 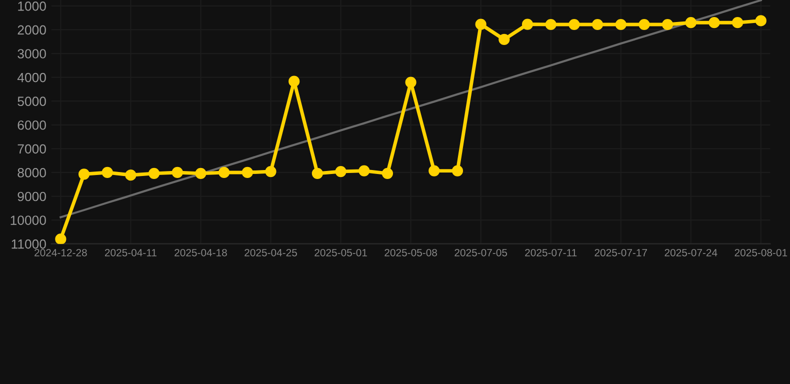 What do you see at coordinates (481, 252) in the screenshot?
I see `x-tick-label: 2025-07-05` at bounding box center [481, 252].